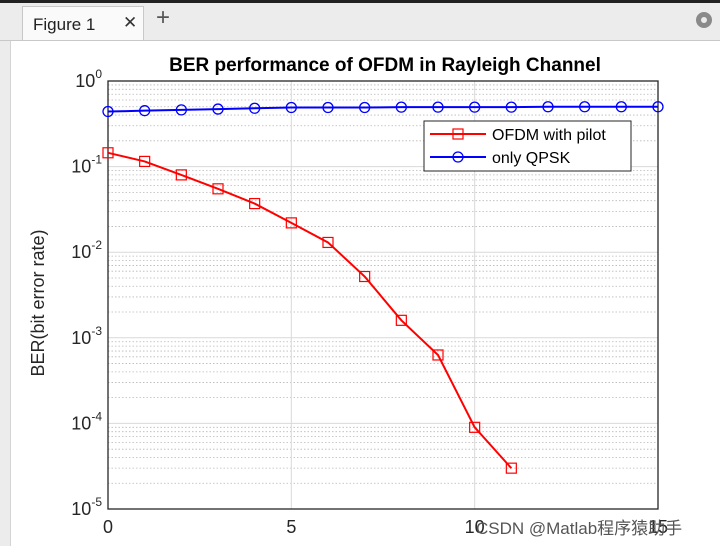 Image resolution: width=720 pixels, height=546 pixels. I want to click on y-tick-label: 10⁻², so click(86, 250).